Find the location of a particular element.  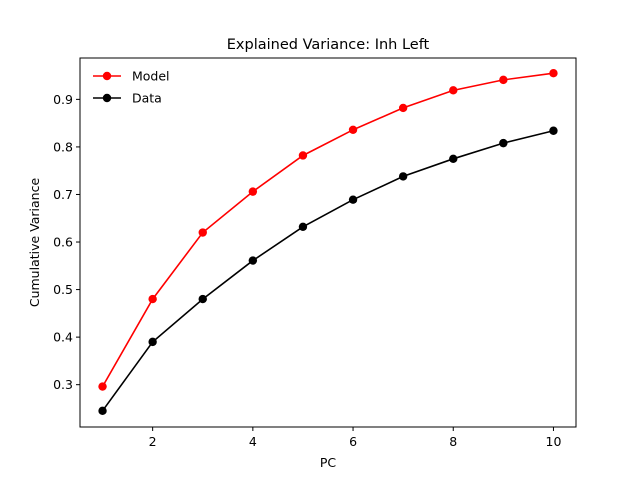

y-tick-label: 0.3 is located at coordinates (63, 384).